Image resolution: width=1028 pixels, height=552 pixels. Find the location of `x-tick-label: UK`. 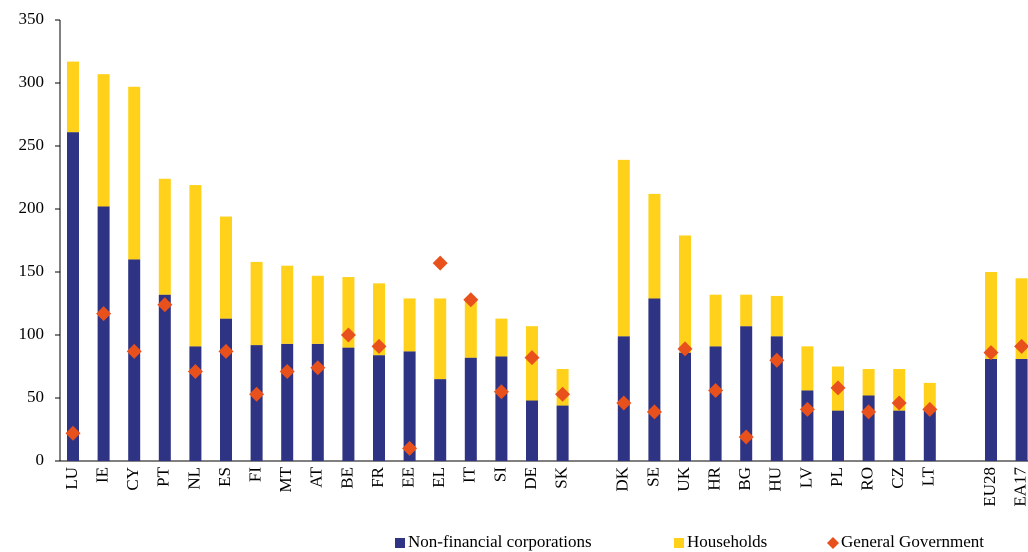

x-tick-label: UK is located at coordinates (683, 478).